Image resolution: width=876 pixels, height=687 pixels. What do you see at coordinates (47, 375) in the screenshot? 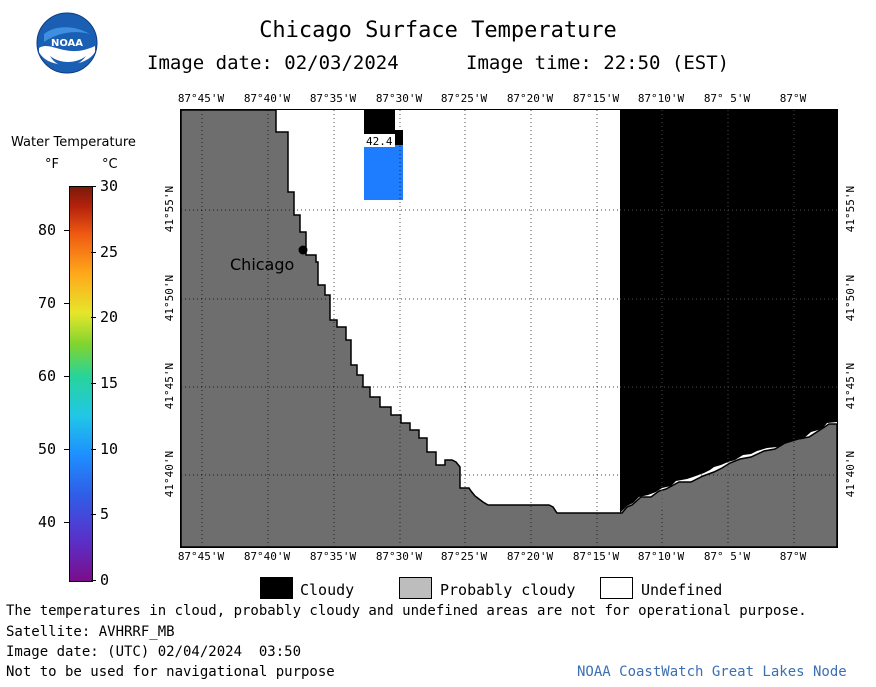
I see `colorbar-f-tick: 60` at bounding box center [47, 375].